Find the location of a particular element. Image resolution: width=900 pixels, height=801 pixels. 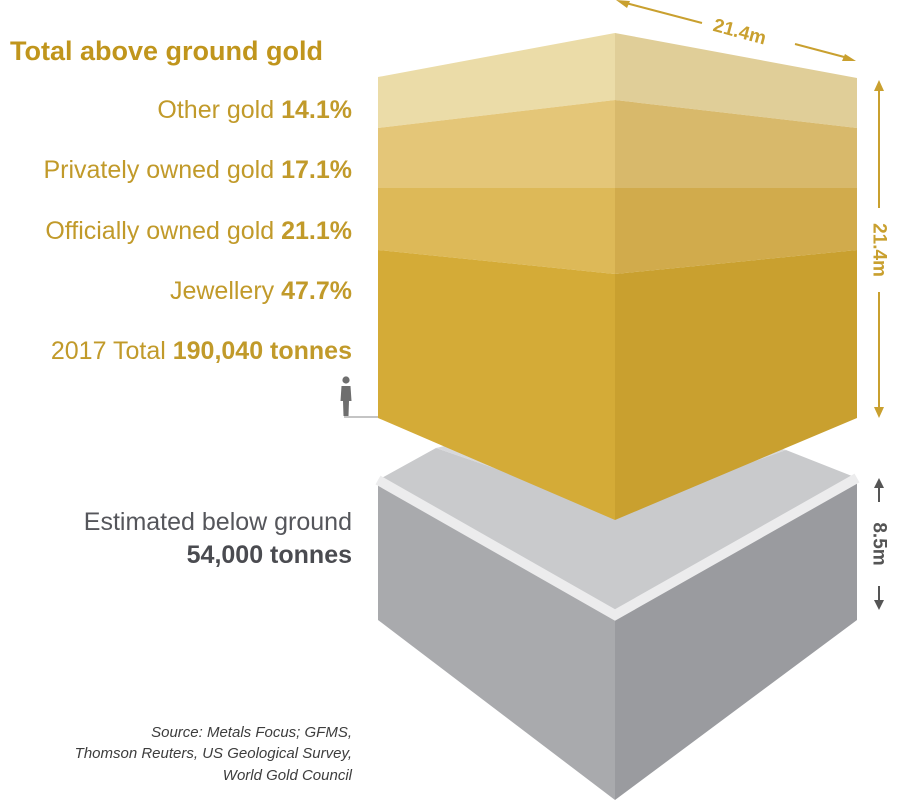

layer-private-right-face is located at coordinates (736, 144).